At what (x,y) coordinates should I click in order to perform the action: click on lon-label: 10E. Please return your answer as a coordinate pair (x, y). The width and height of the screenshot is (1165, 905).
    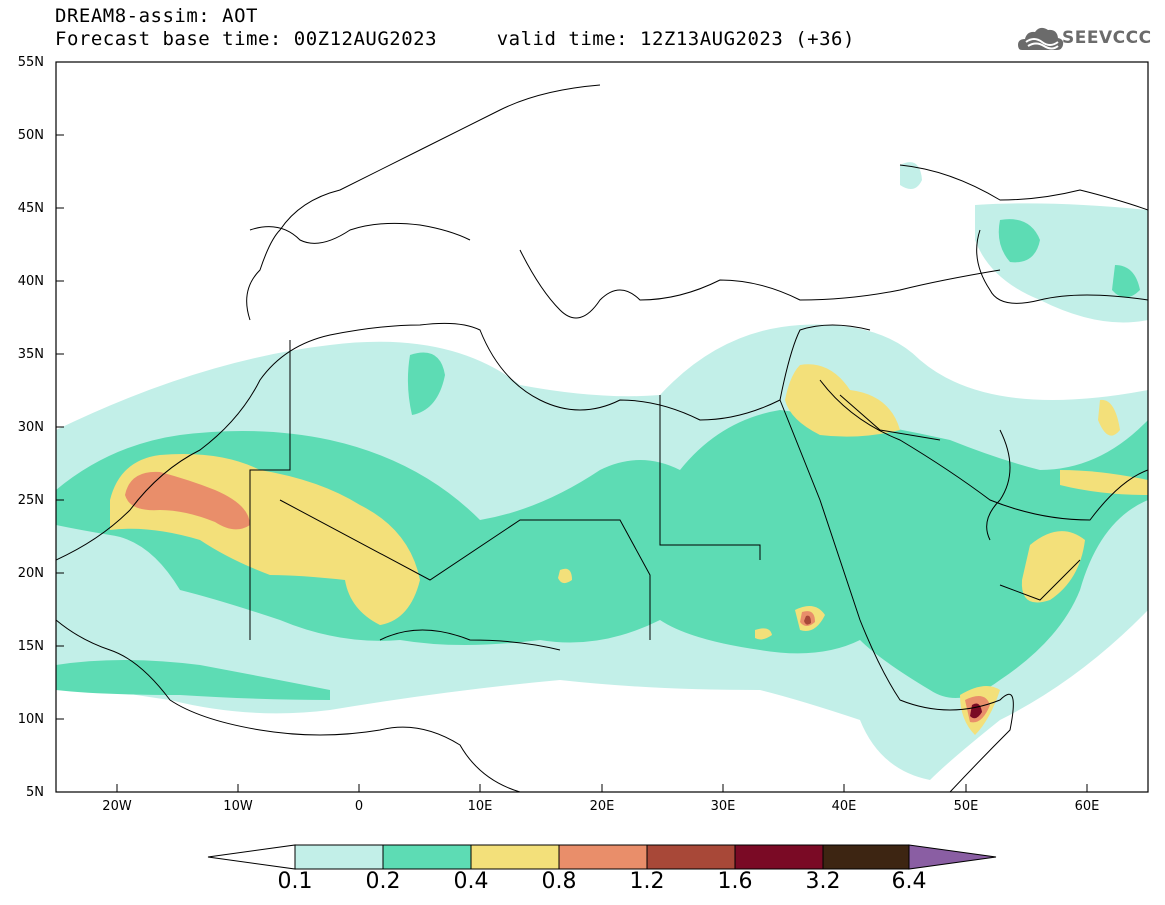
    Looking at the image, I should click on (480, 806).